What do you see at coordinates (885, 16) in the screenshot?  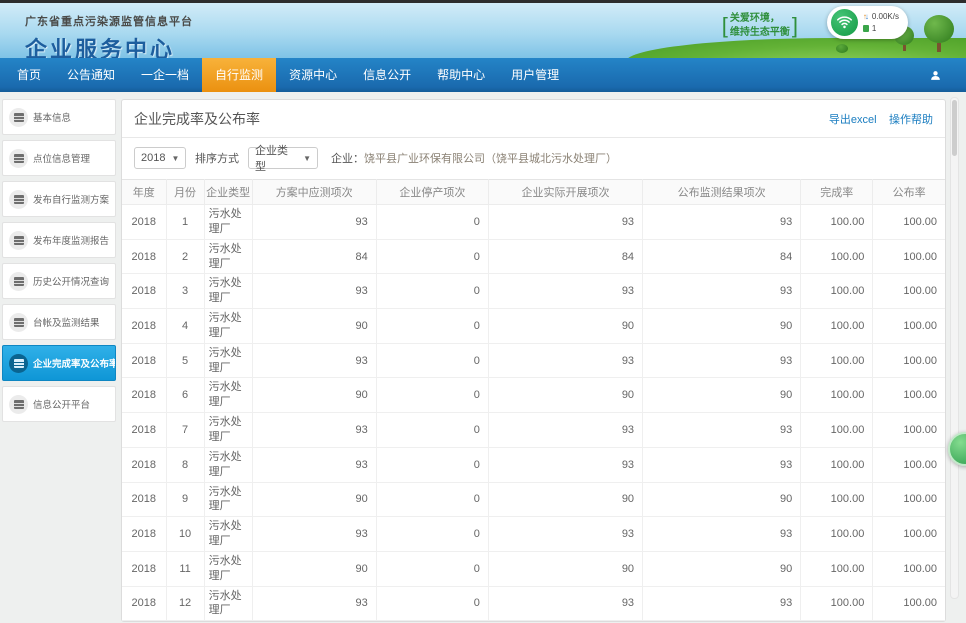 I see `net-speed-value: 0.00K/s` at bounding box center [885, 16].